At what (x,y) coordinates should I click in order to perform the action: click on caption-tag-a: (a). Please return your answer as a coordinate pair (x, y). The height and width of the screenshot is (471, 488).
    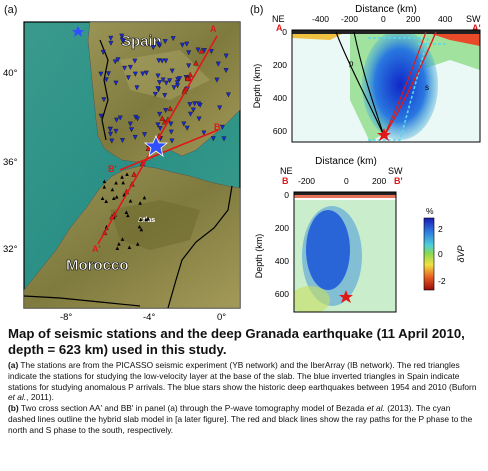
    Looking at the image, I should click on (13, 365).